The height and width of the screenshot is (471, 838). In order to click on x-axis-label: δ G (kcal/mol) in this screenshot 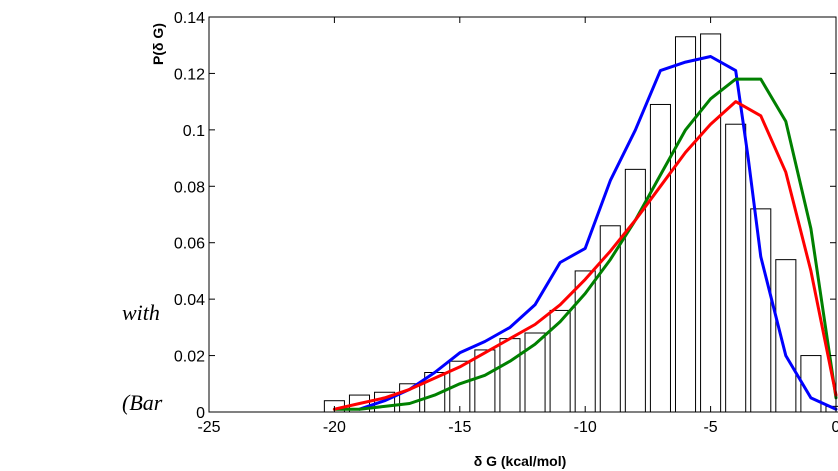, I will do `click(520, 461)`.